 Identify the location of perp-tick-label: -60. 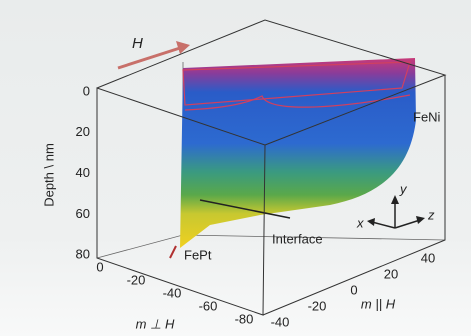
(208, 305).